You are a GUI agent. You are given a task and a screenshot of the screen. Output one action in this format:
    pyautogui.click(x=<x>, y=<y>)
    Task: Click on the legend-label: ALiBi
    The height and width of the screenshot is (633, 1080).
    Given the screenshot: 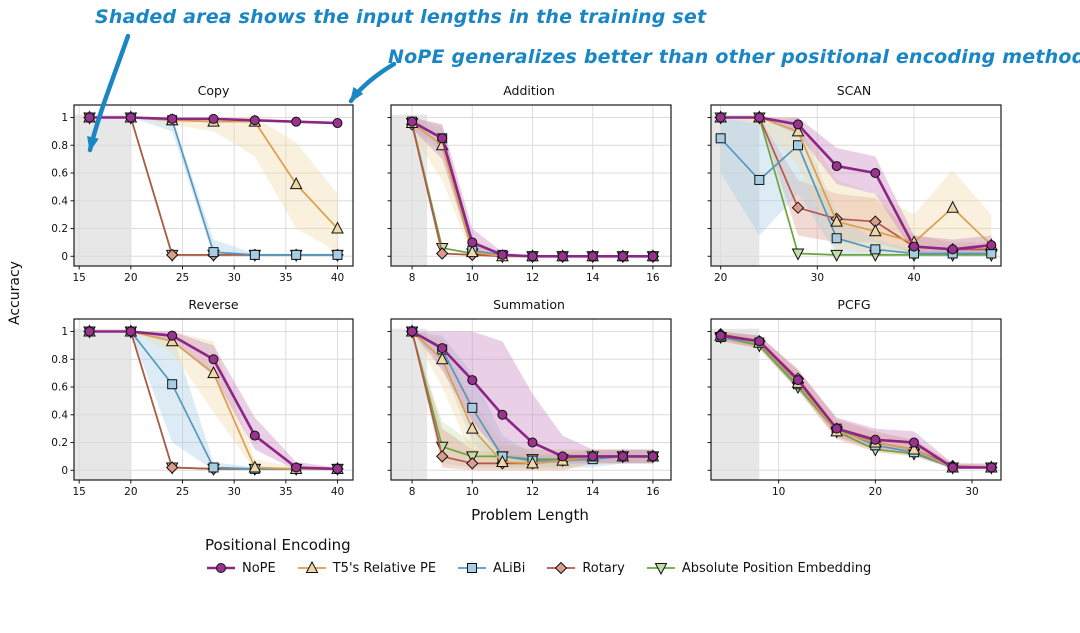 What is the action you would take?
    pyautogui.click(x=509, y=568)
    